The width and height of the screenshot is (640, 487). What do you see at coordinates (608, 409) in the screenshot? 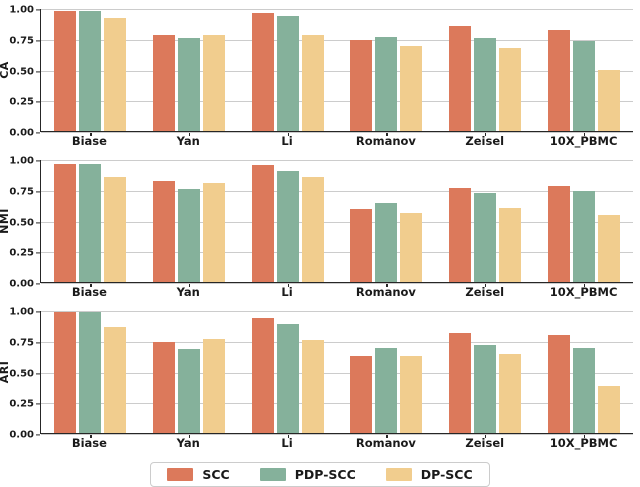
I see `bar-ari-10x-pbmc-dp-scc` at bounding box center [608, 409].